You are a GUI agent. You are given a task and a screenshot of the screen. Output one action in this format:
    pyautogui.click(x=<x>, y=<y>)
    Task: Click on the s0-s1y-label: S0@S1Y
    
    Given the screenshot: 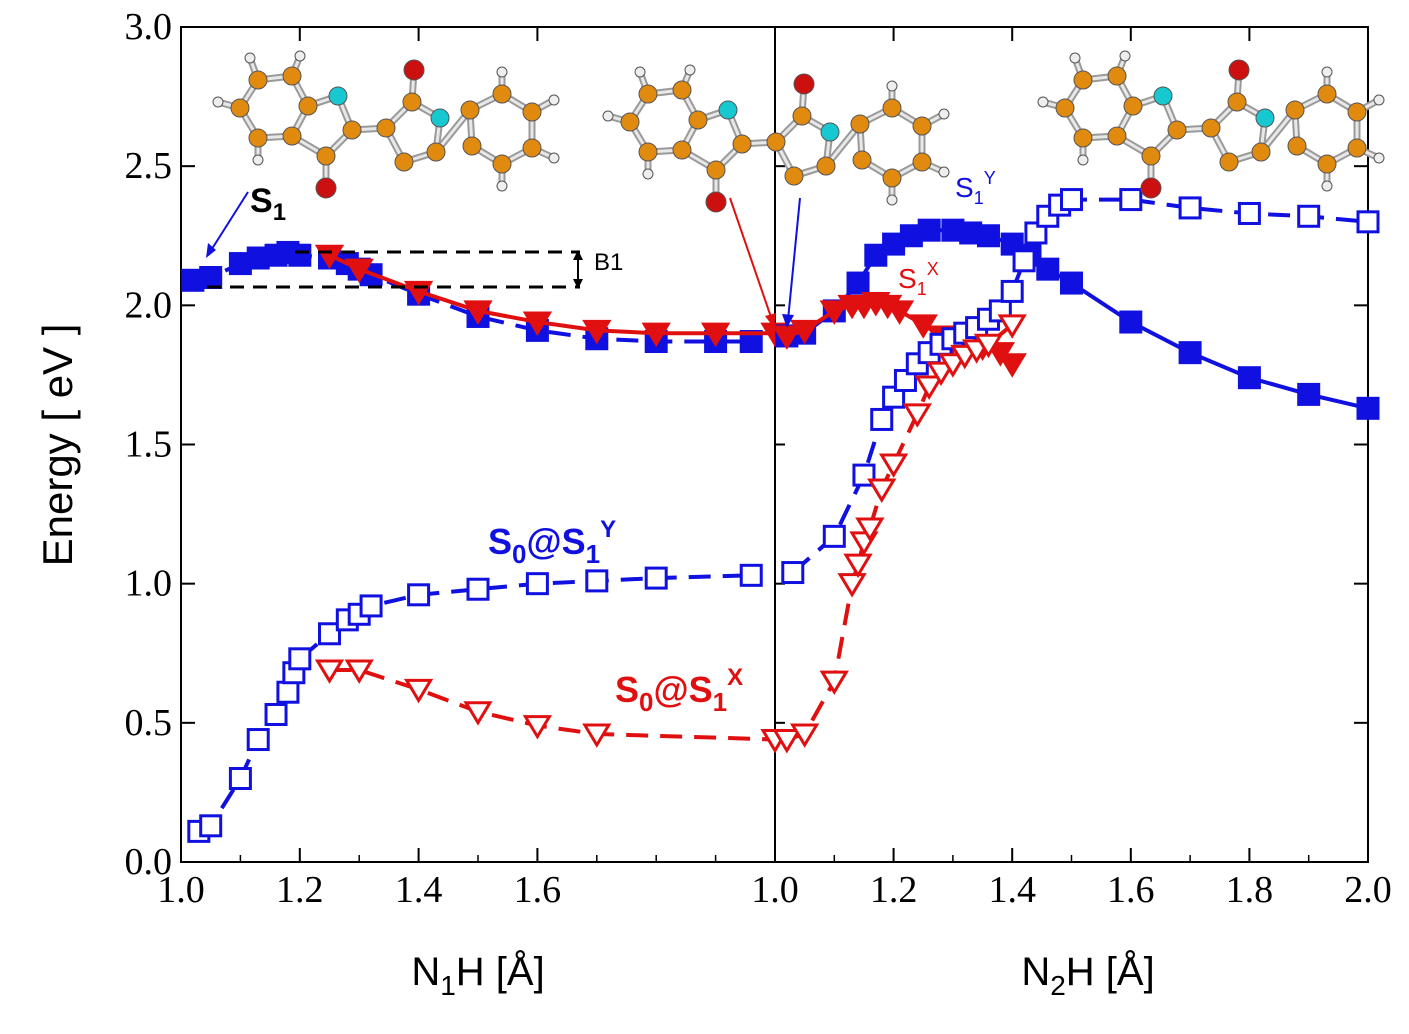 What is the action you would take?
    pyautogui.click(x=552, y=542)
    